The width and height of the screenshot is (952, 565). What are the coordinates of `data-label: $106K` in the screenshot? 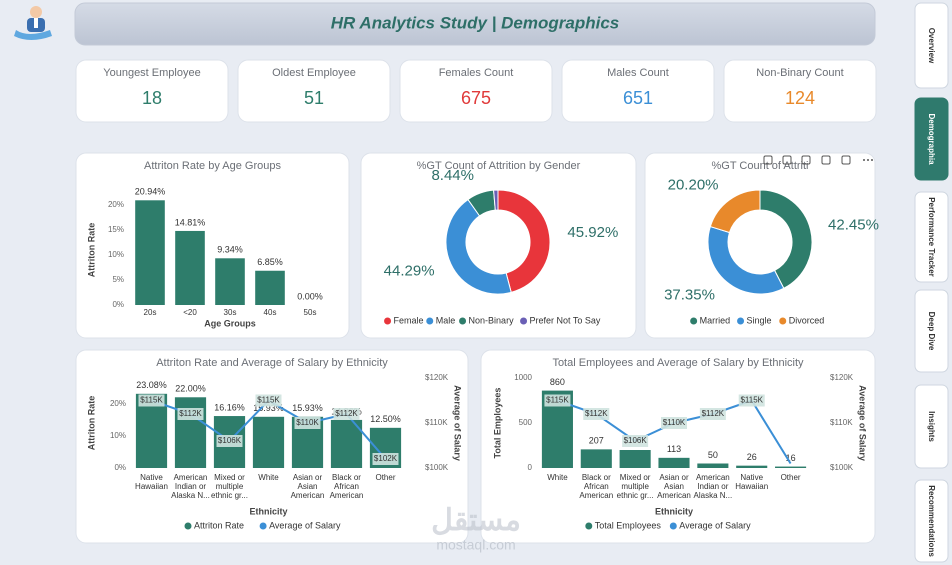 It's located at (230, 440).